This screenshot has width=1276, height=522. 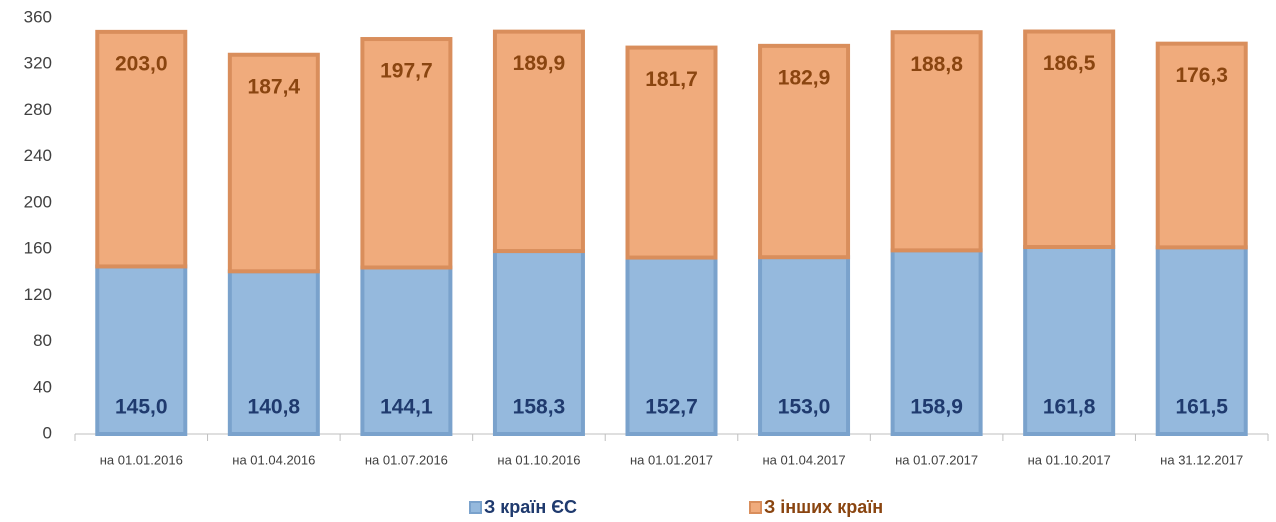 I want to click on y-tick-label: 200, so click(x=38, y=201).